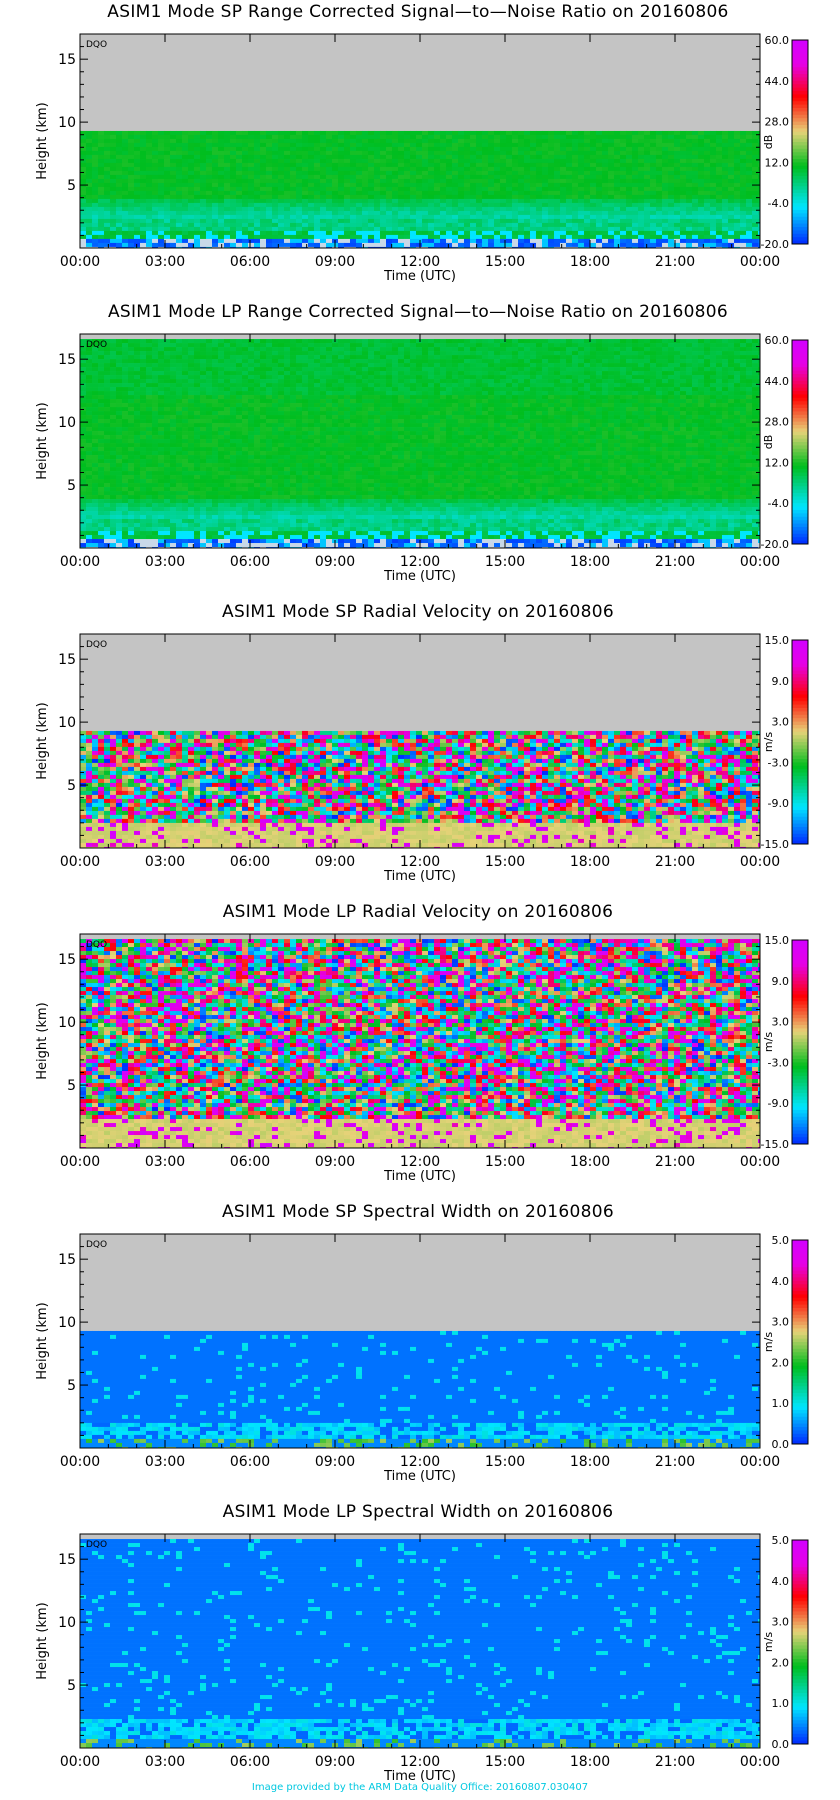 This screenshot has height=1800, width=840. Describe the element at coordinates (800, 82) in the screenshot. I see `colorbar-segment` at that location.